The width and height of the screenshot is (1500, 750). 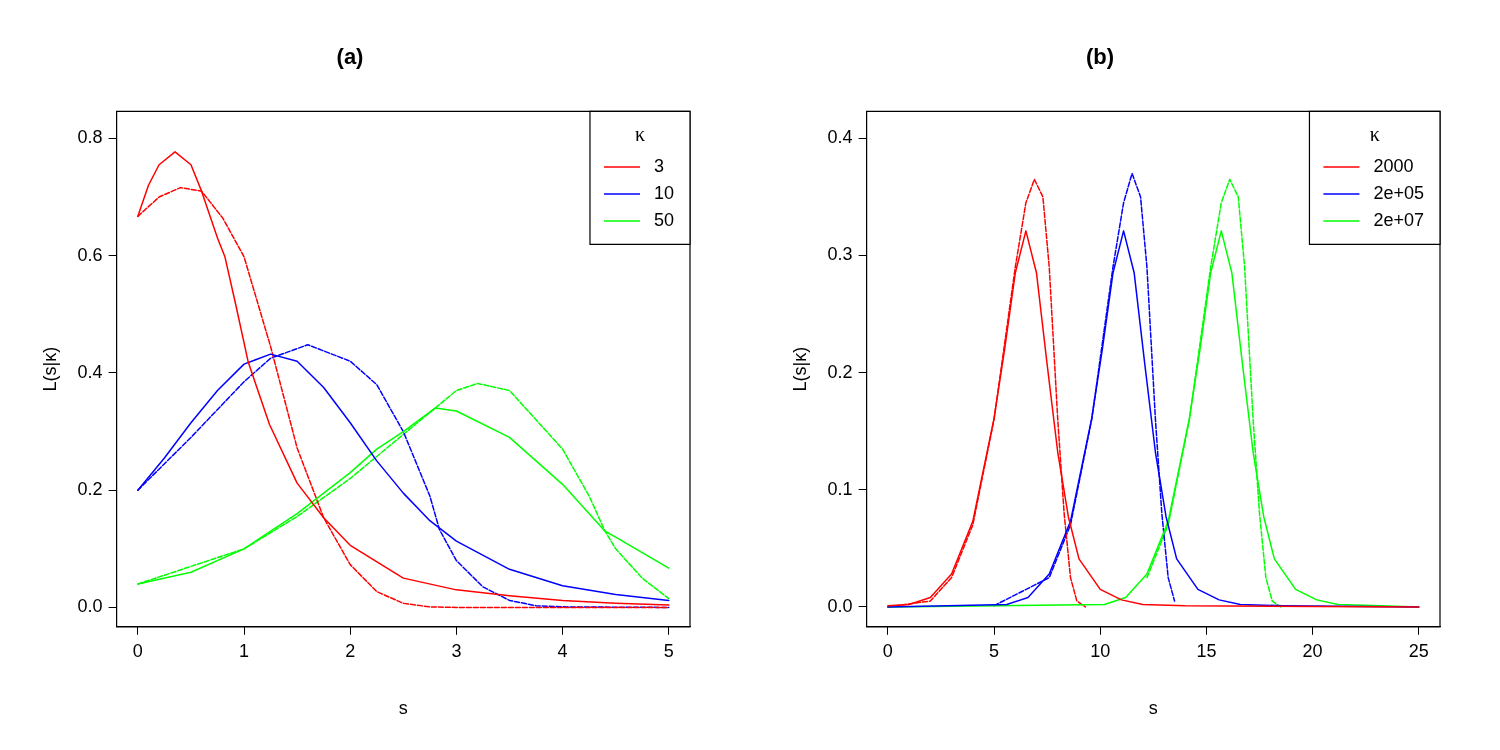 I want to click on x-tick-label: 3, so click(x=456, y=650).